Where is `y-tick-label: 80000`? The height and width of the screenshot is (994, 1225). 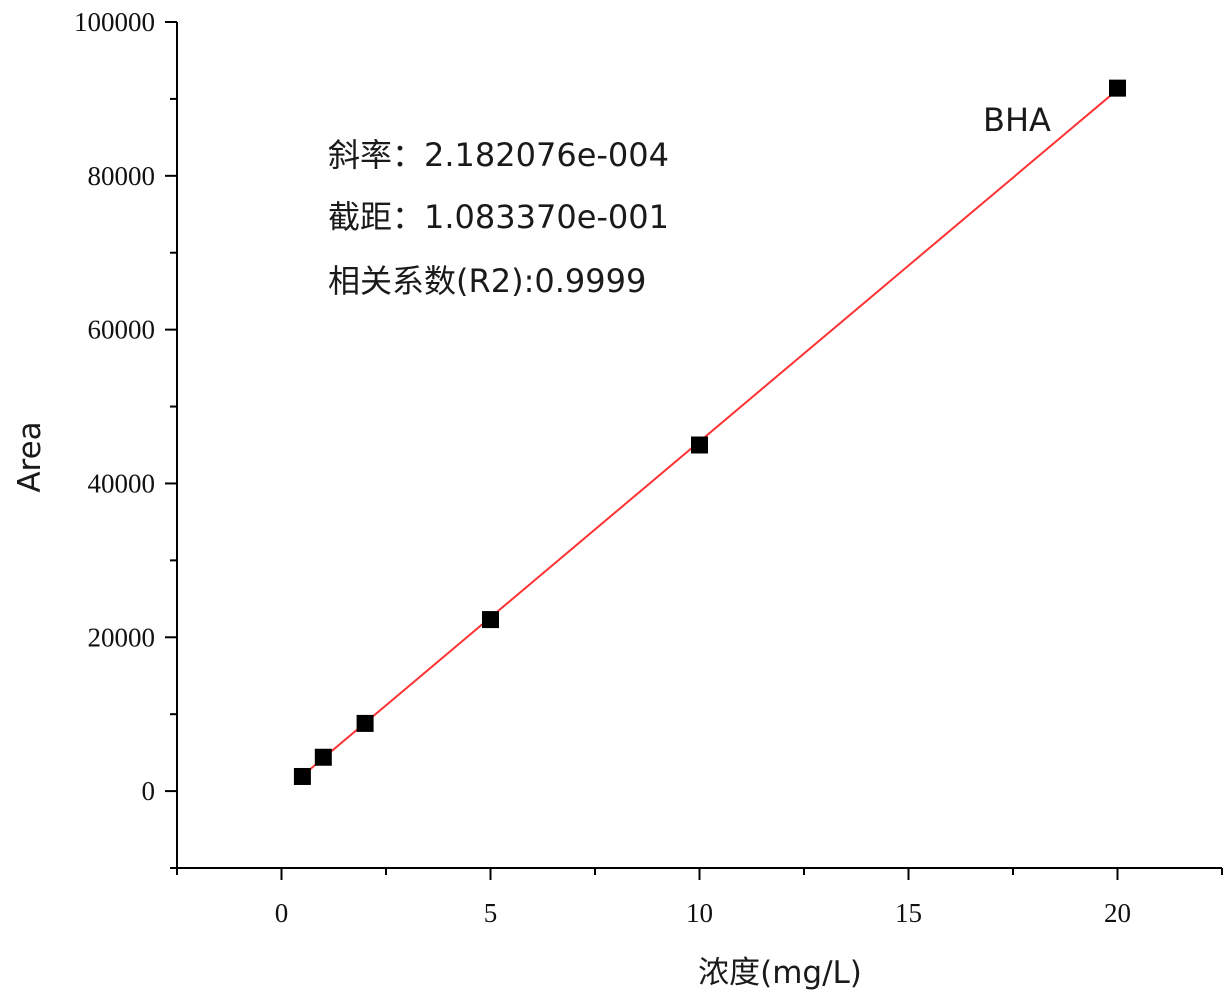 y-tick-label: 80000 is located at coordinates (122, 176).